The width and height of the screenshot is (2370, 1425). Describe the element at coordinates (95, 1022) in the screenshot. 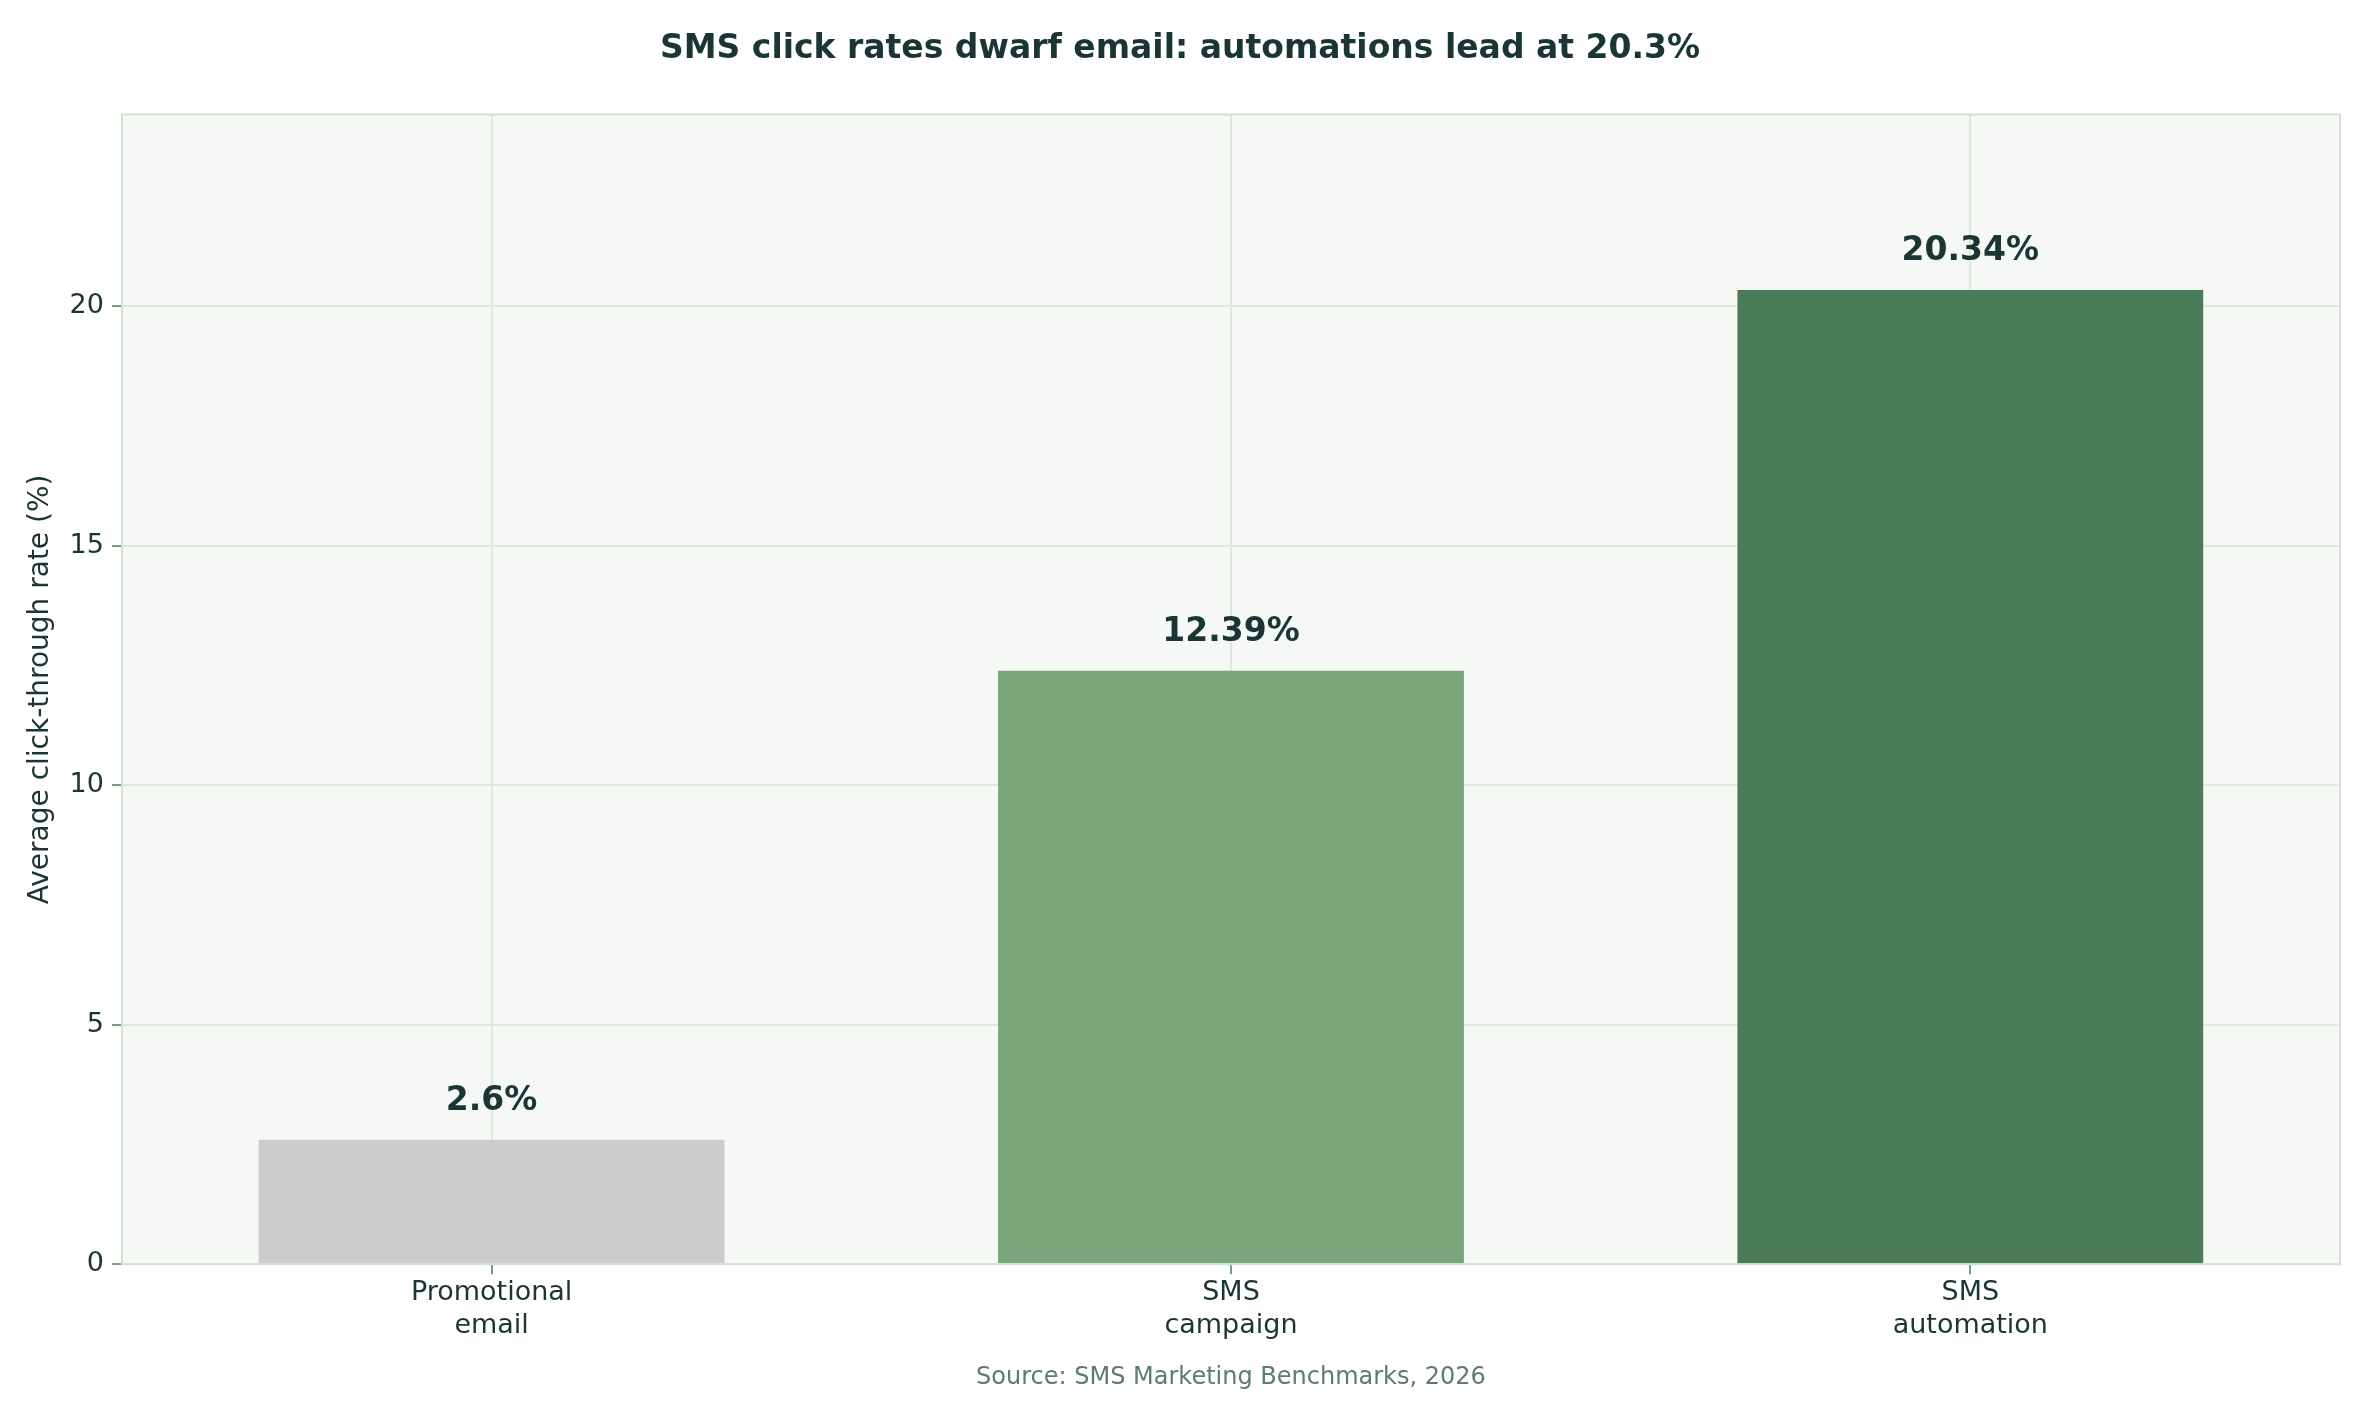

I see `y-tick-label: 5` at that location.